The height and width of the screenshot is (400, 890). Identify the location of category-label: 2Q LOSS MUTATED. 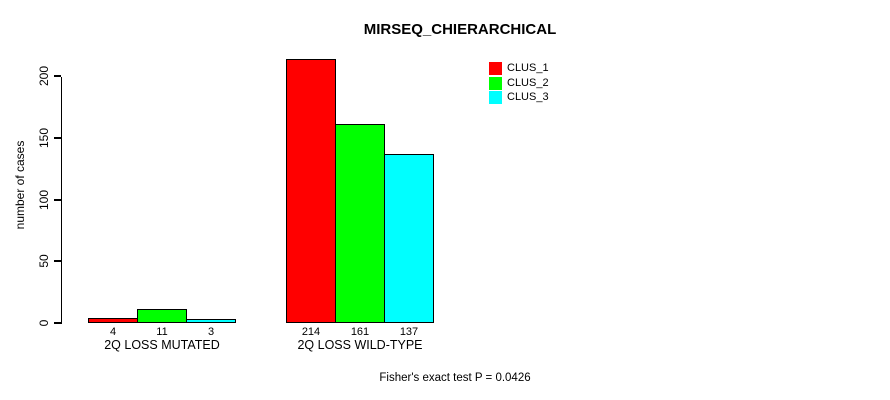
(162, 345).